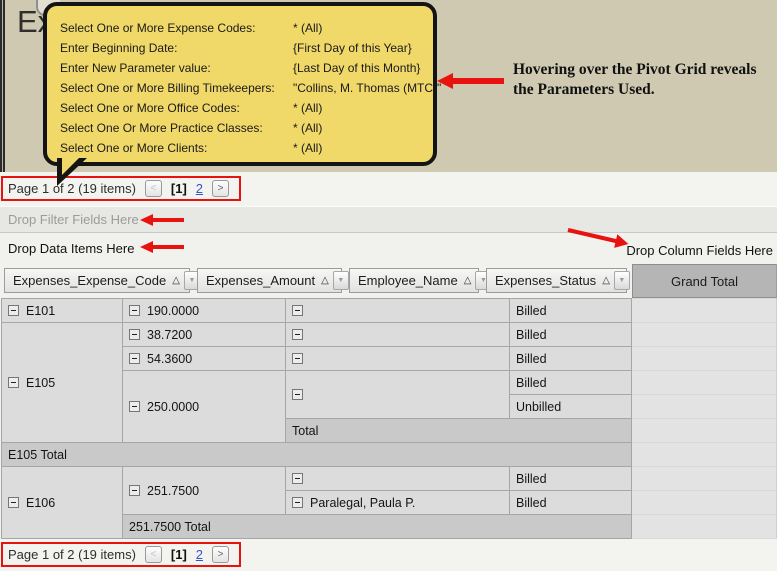  Describe the element at coordinates (146, 220) in the screenshot. I see `filter-arrow-icon` at that location.